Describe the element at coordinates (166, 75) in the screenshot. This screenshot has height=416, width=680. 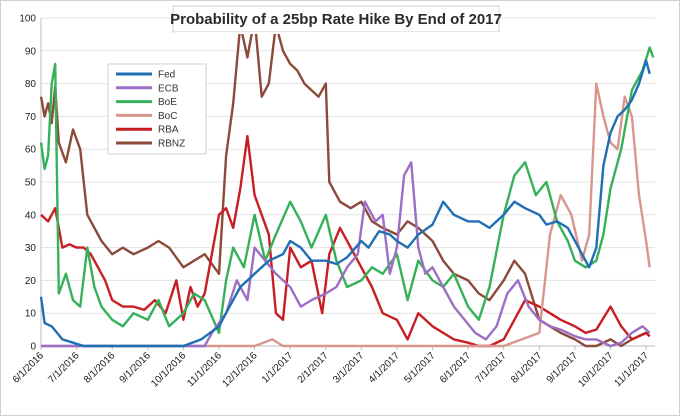
I see `legend-label-fed: Fed` at that location.